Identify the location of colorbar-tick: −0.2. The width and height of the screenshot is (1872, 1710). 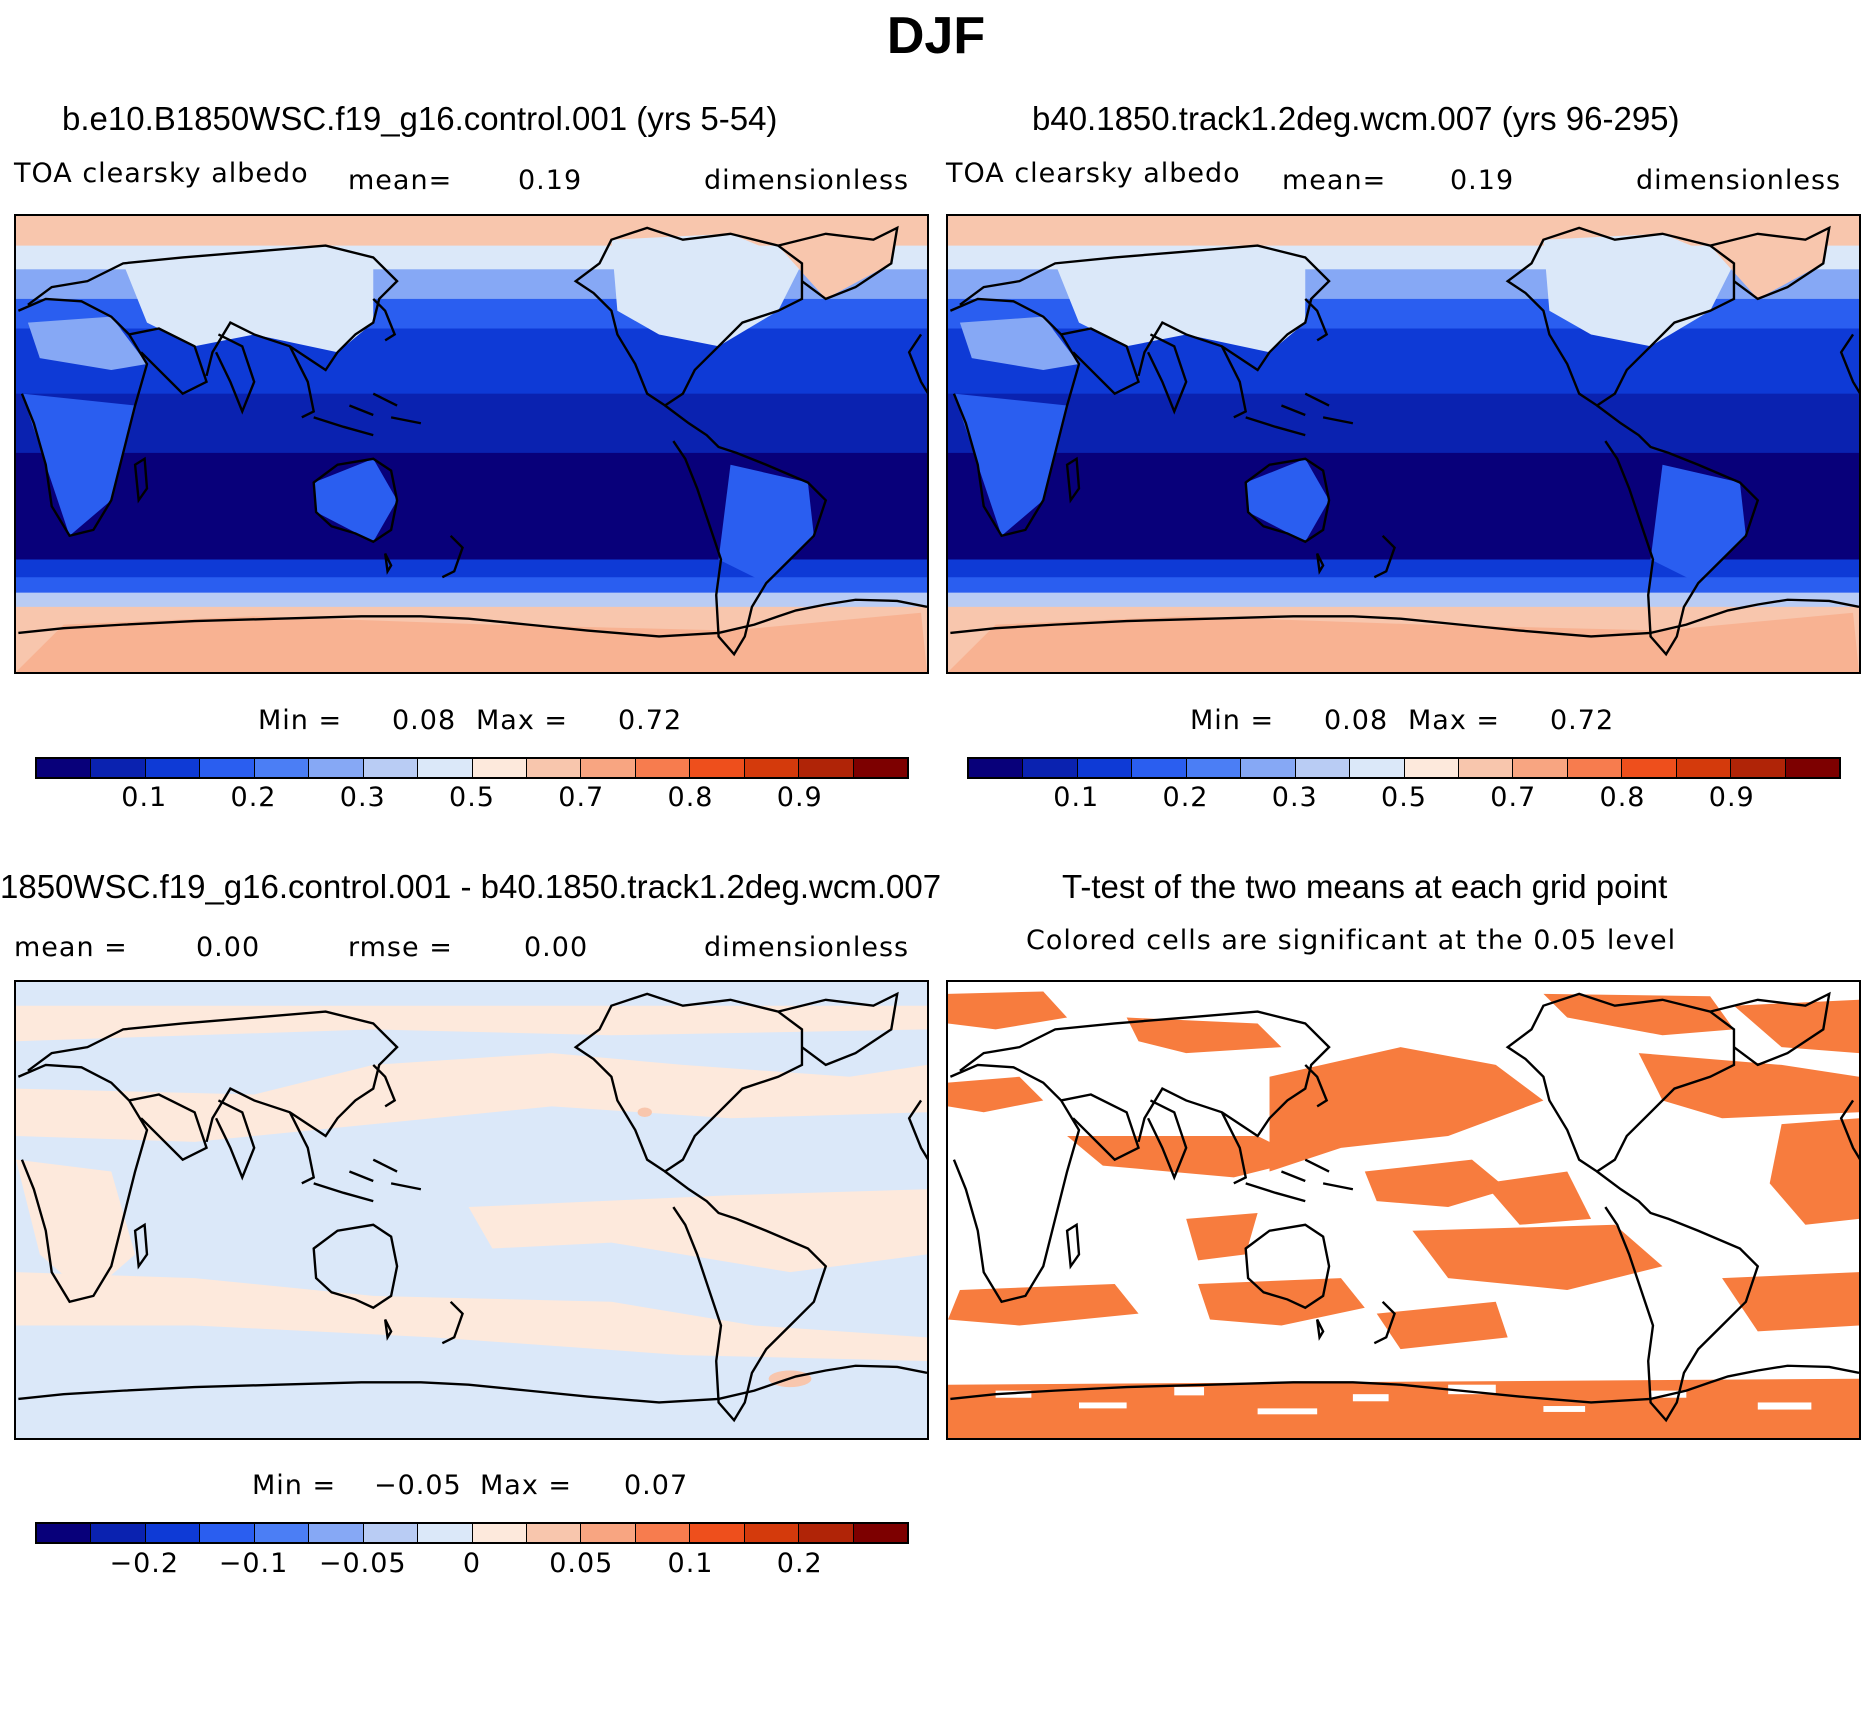
(144, 1563).